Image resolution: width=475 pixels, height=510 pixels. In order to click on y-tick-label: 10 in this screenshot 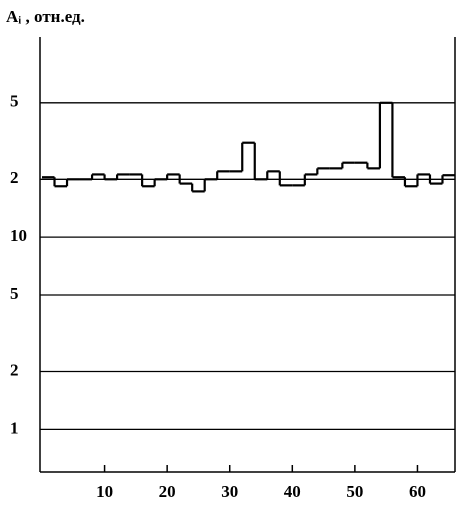, I will do `click(18, 235)`.